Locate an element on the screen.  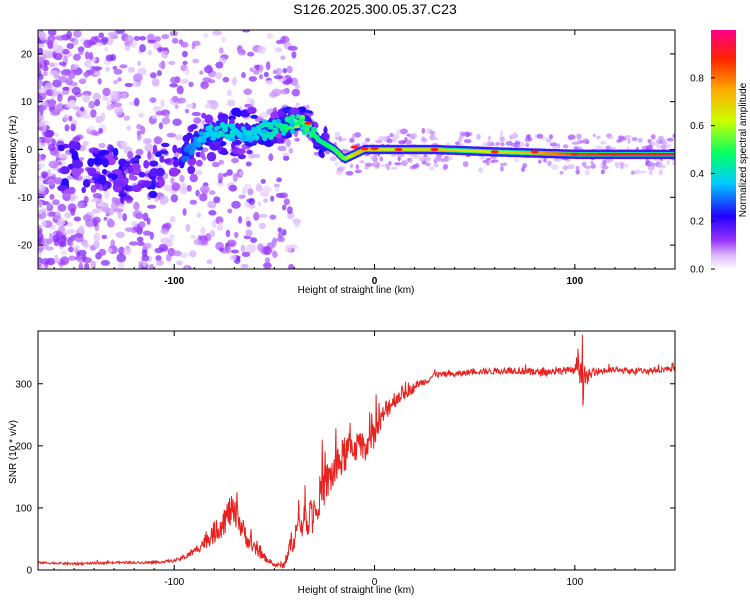
spectrogram-ridge-cell is located at coordinates (225, 129).